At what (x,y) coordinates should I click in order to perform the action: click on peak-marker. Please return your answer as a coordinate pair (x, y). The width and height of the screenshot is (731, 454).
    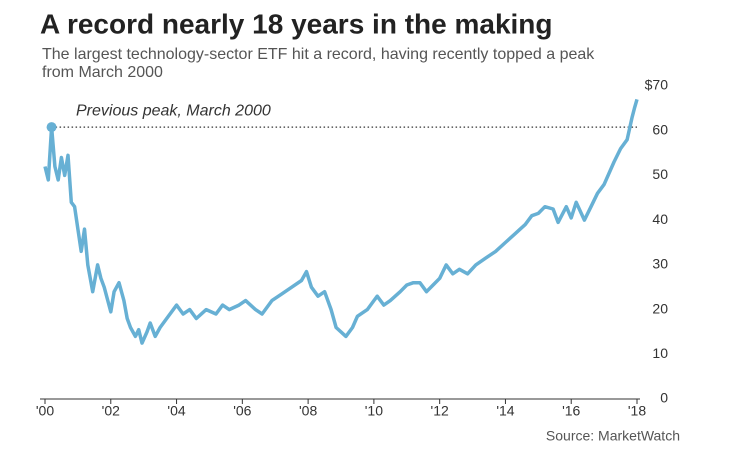
    Looking at the image, I should click on (51, 127).